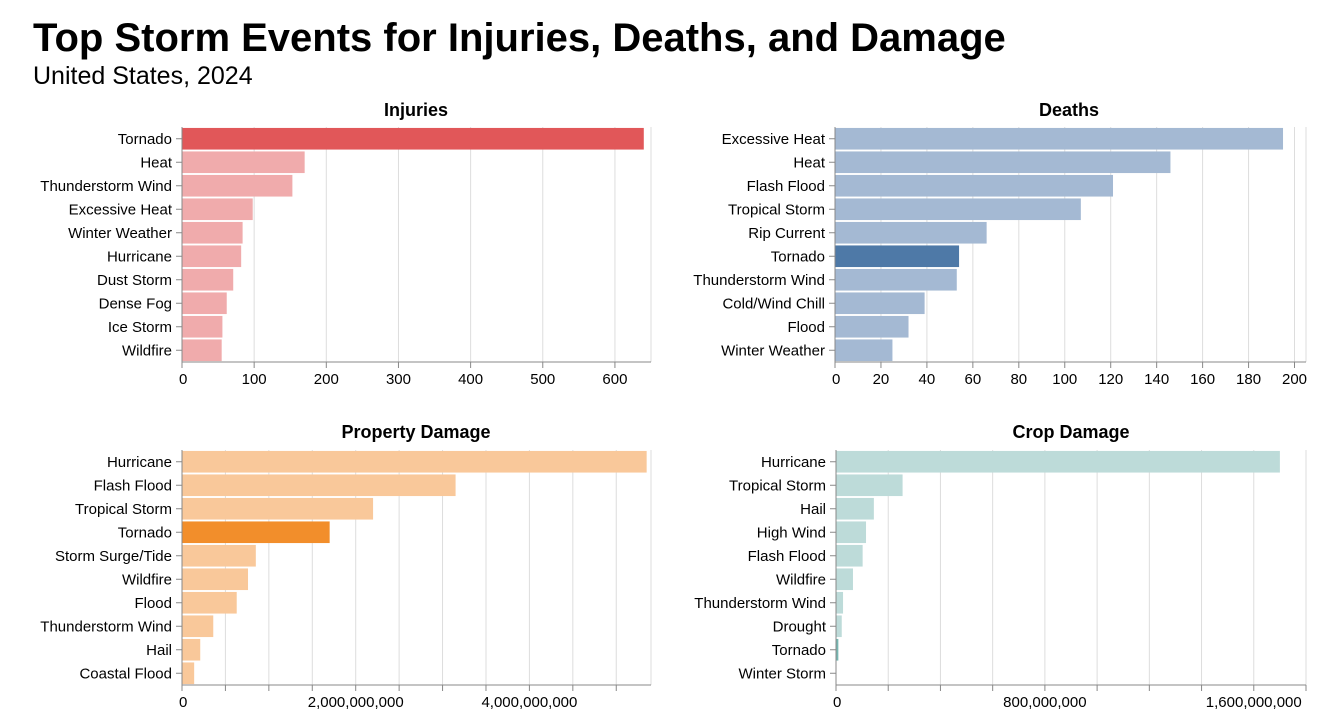  I want to click on category-label: High Wind, so click(791, 532).